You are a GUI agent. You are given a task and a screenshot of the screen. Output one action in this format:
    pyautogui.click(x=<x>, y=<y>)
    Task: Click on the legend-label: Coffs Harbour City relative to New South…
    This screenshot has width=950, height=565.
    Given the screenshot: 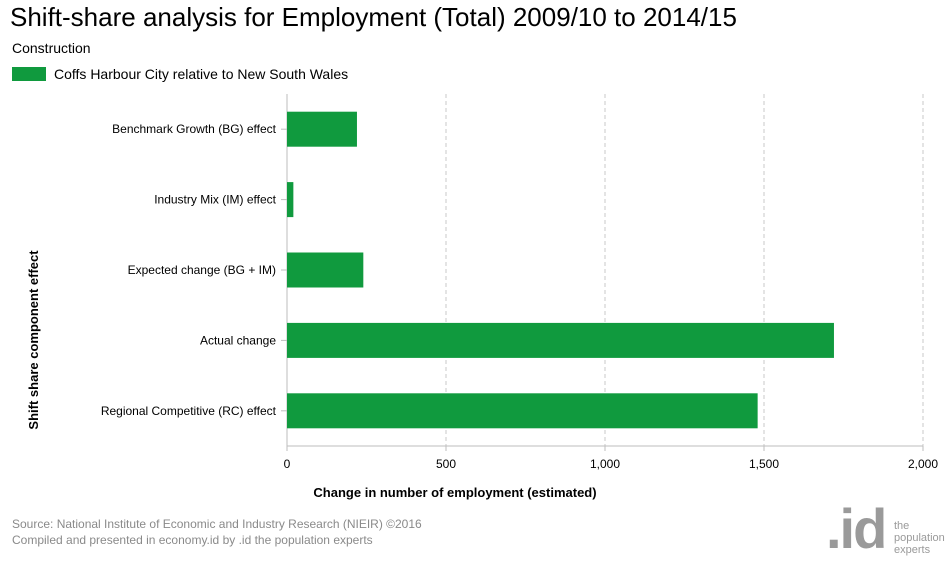 What is the action you would take?
    pyautogui.click(x=201, y=74)
    